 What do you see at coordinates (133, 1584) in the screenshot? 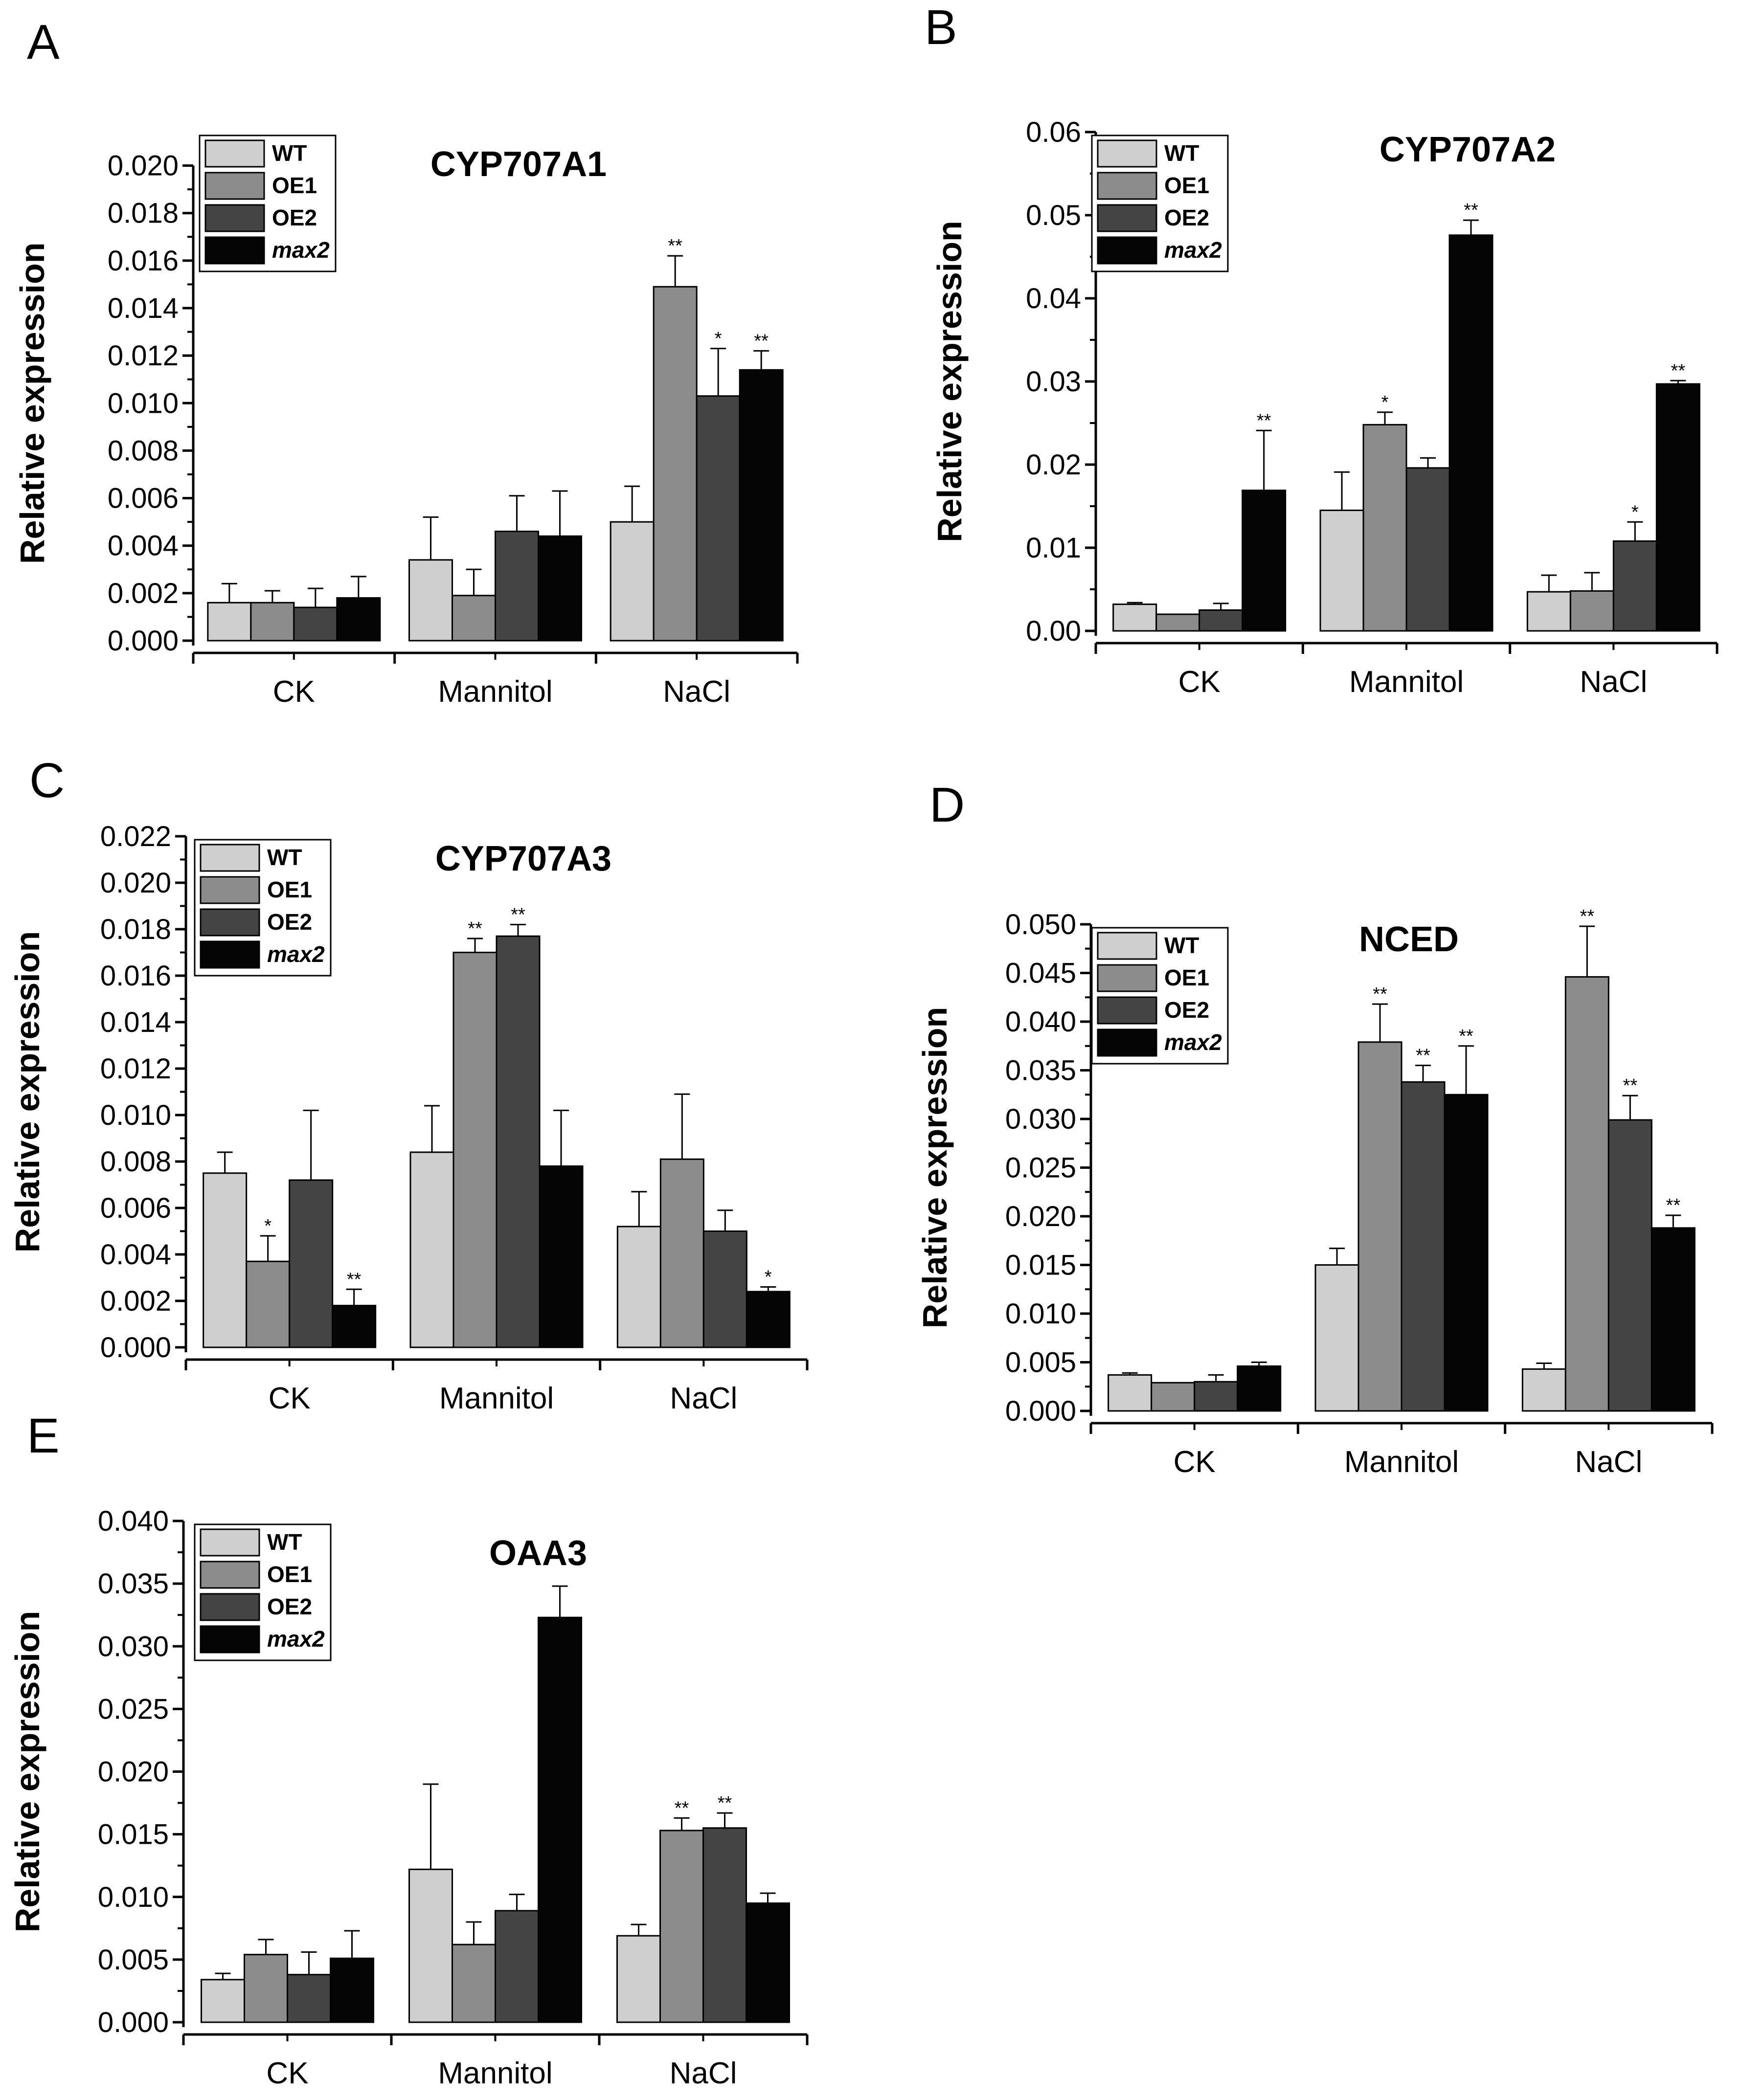
I see `y-tick-label: 0.035` at bounding box center [133, 1584].